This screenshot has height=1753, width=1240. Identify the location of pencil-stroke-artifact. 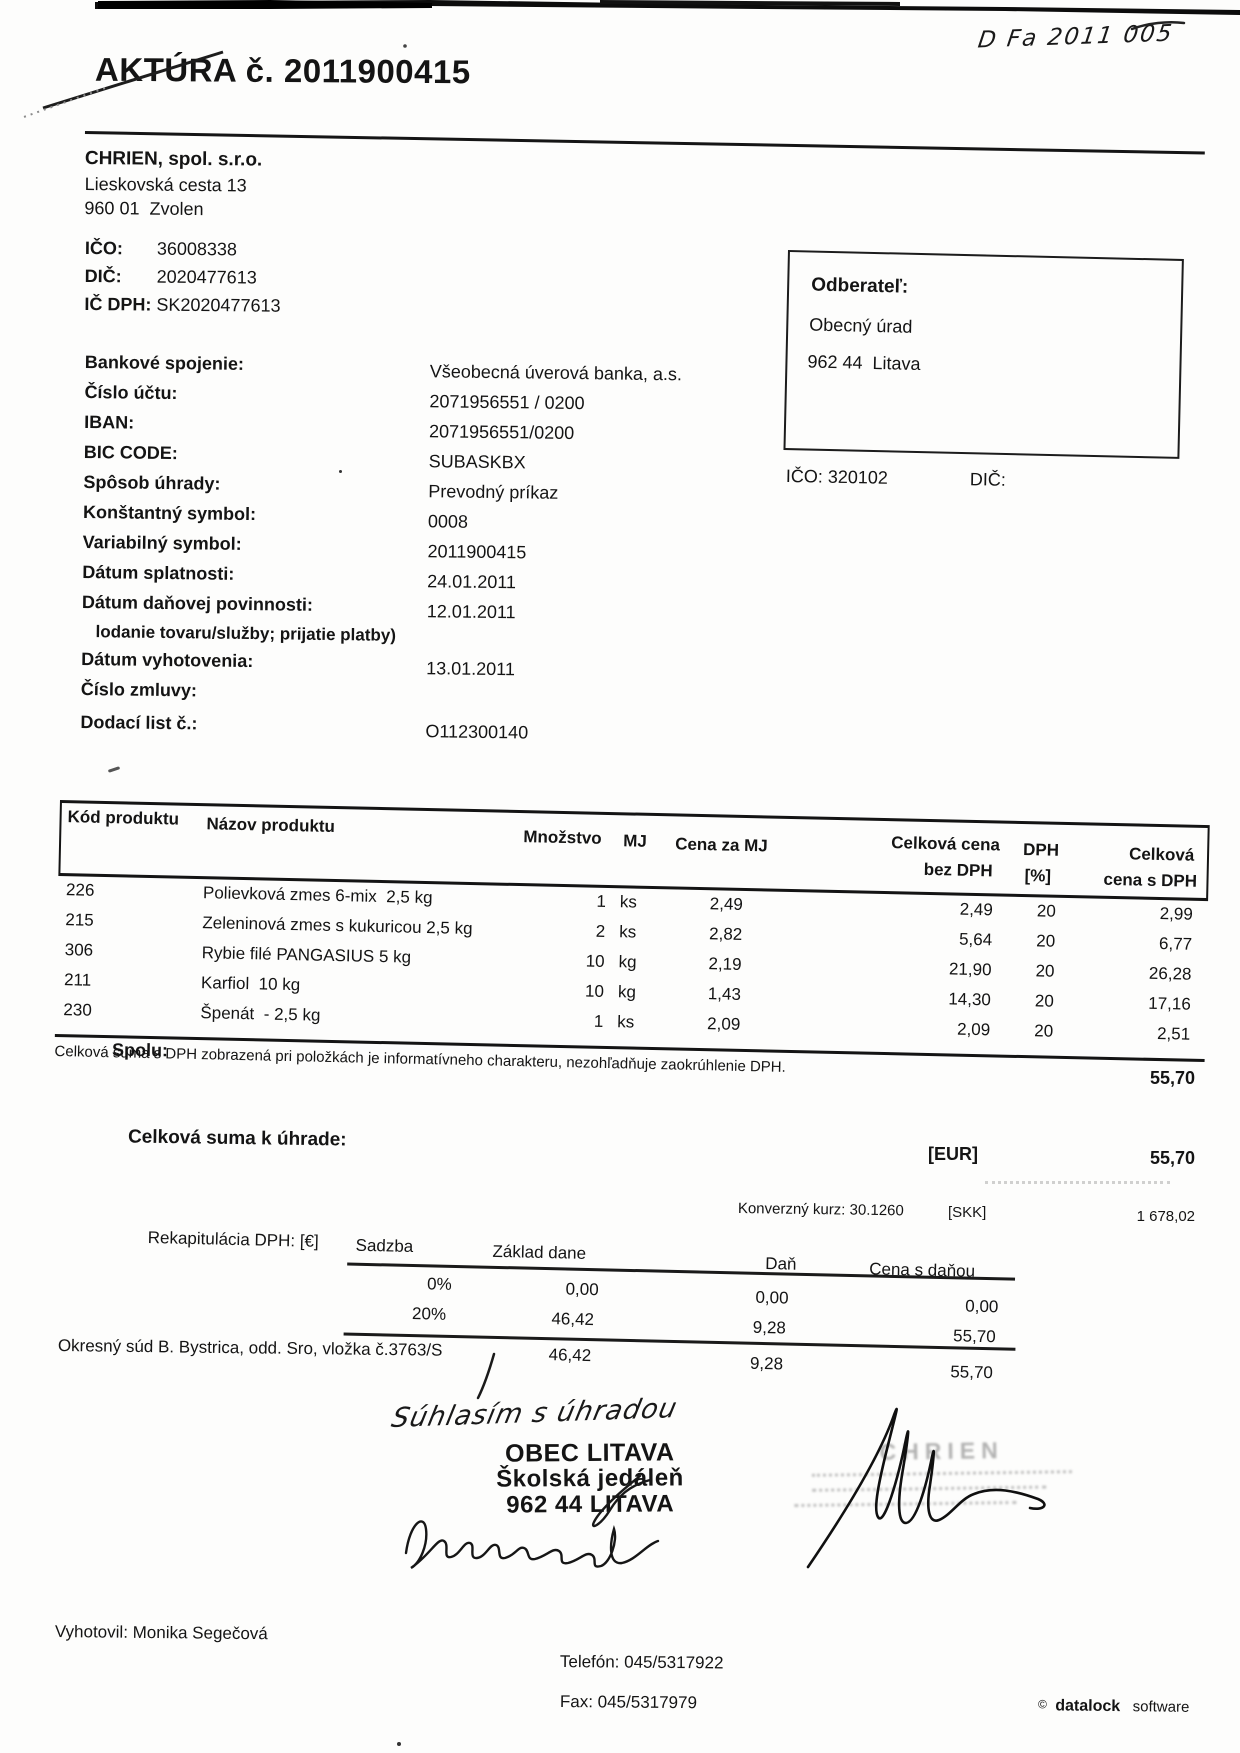
(213, 81).